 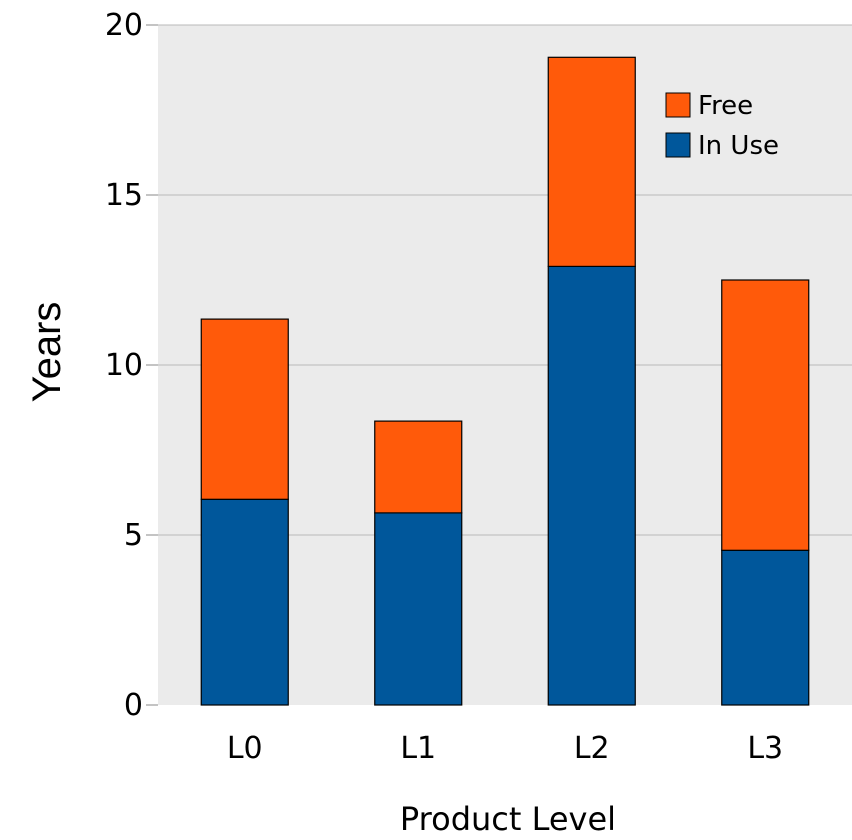 I want to click on legend: Free In Use, so click(x=722, y=126).